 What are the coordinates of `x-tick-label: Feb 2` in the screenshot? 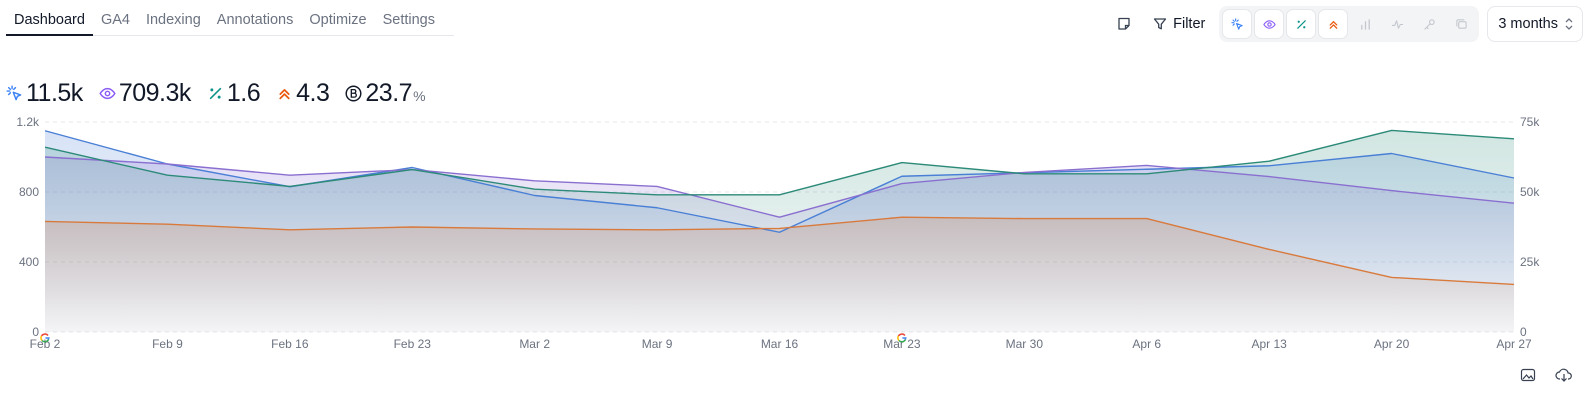 It's located at (45, 344).